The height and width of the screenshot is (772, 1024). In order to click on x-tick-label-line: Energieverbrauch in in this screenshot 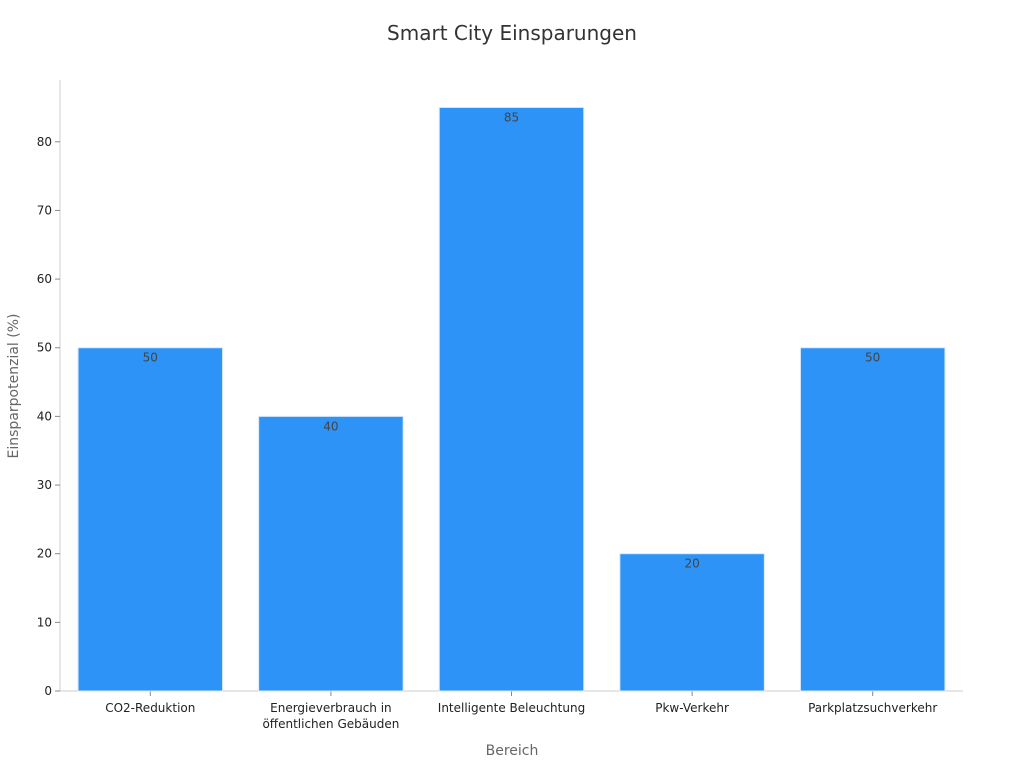, I will do `click(331, 708)`.